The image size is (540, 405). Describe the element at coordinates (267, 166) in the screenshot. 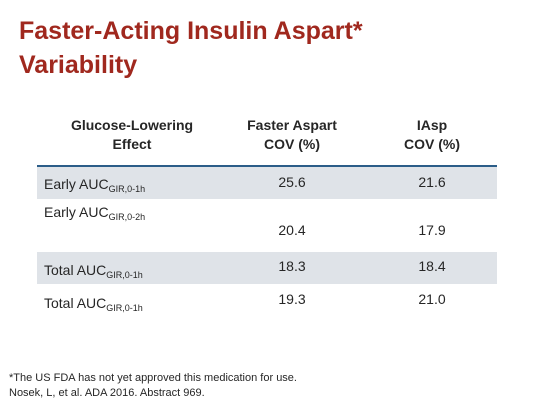

I see `header-divider` at that location.